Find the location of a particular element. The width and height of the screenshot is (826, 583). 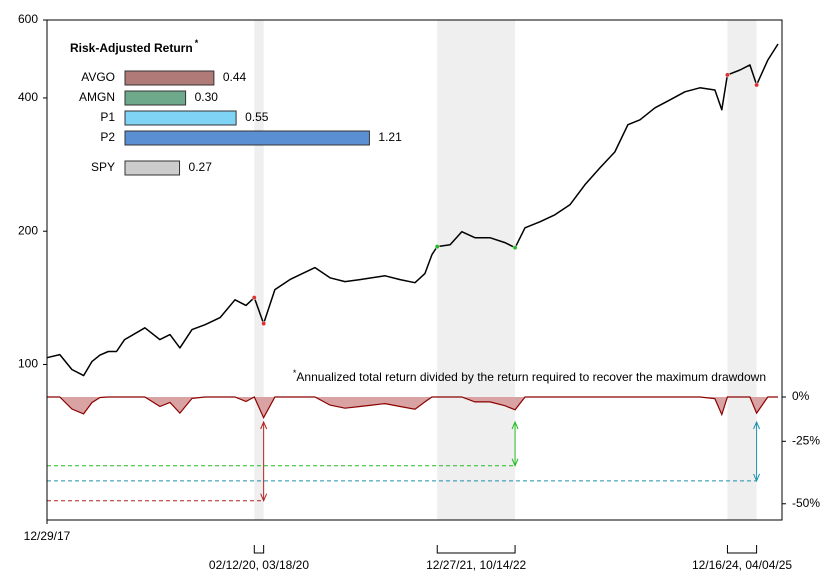

period-label: 12/27/21, 10/14/22 is located at coordinates (476, 565).